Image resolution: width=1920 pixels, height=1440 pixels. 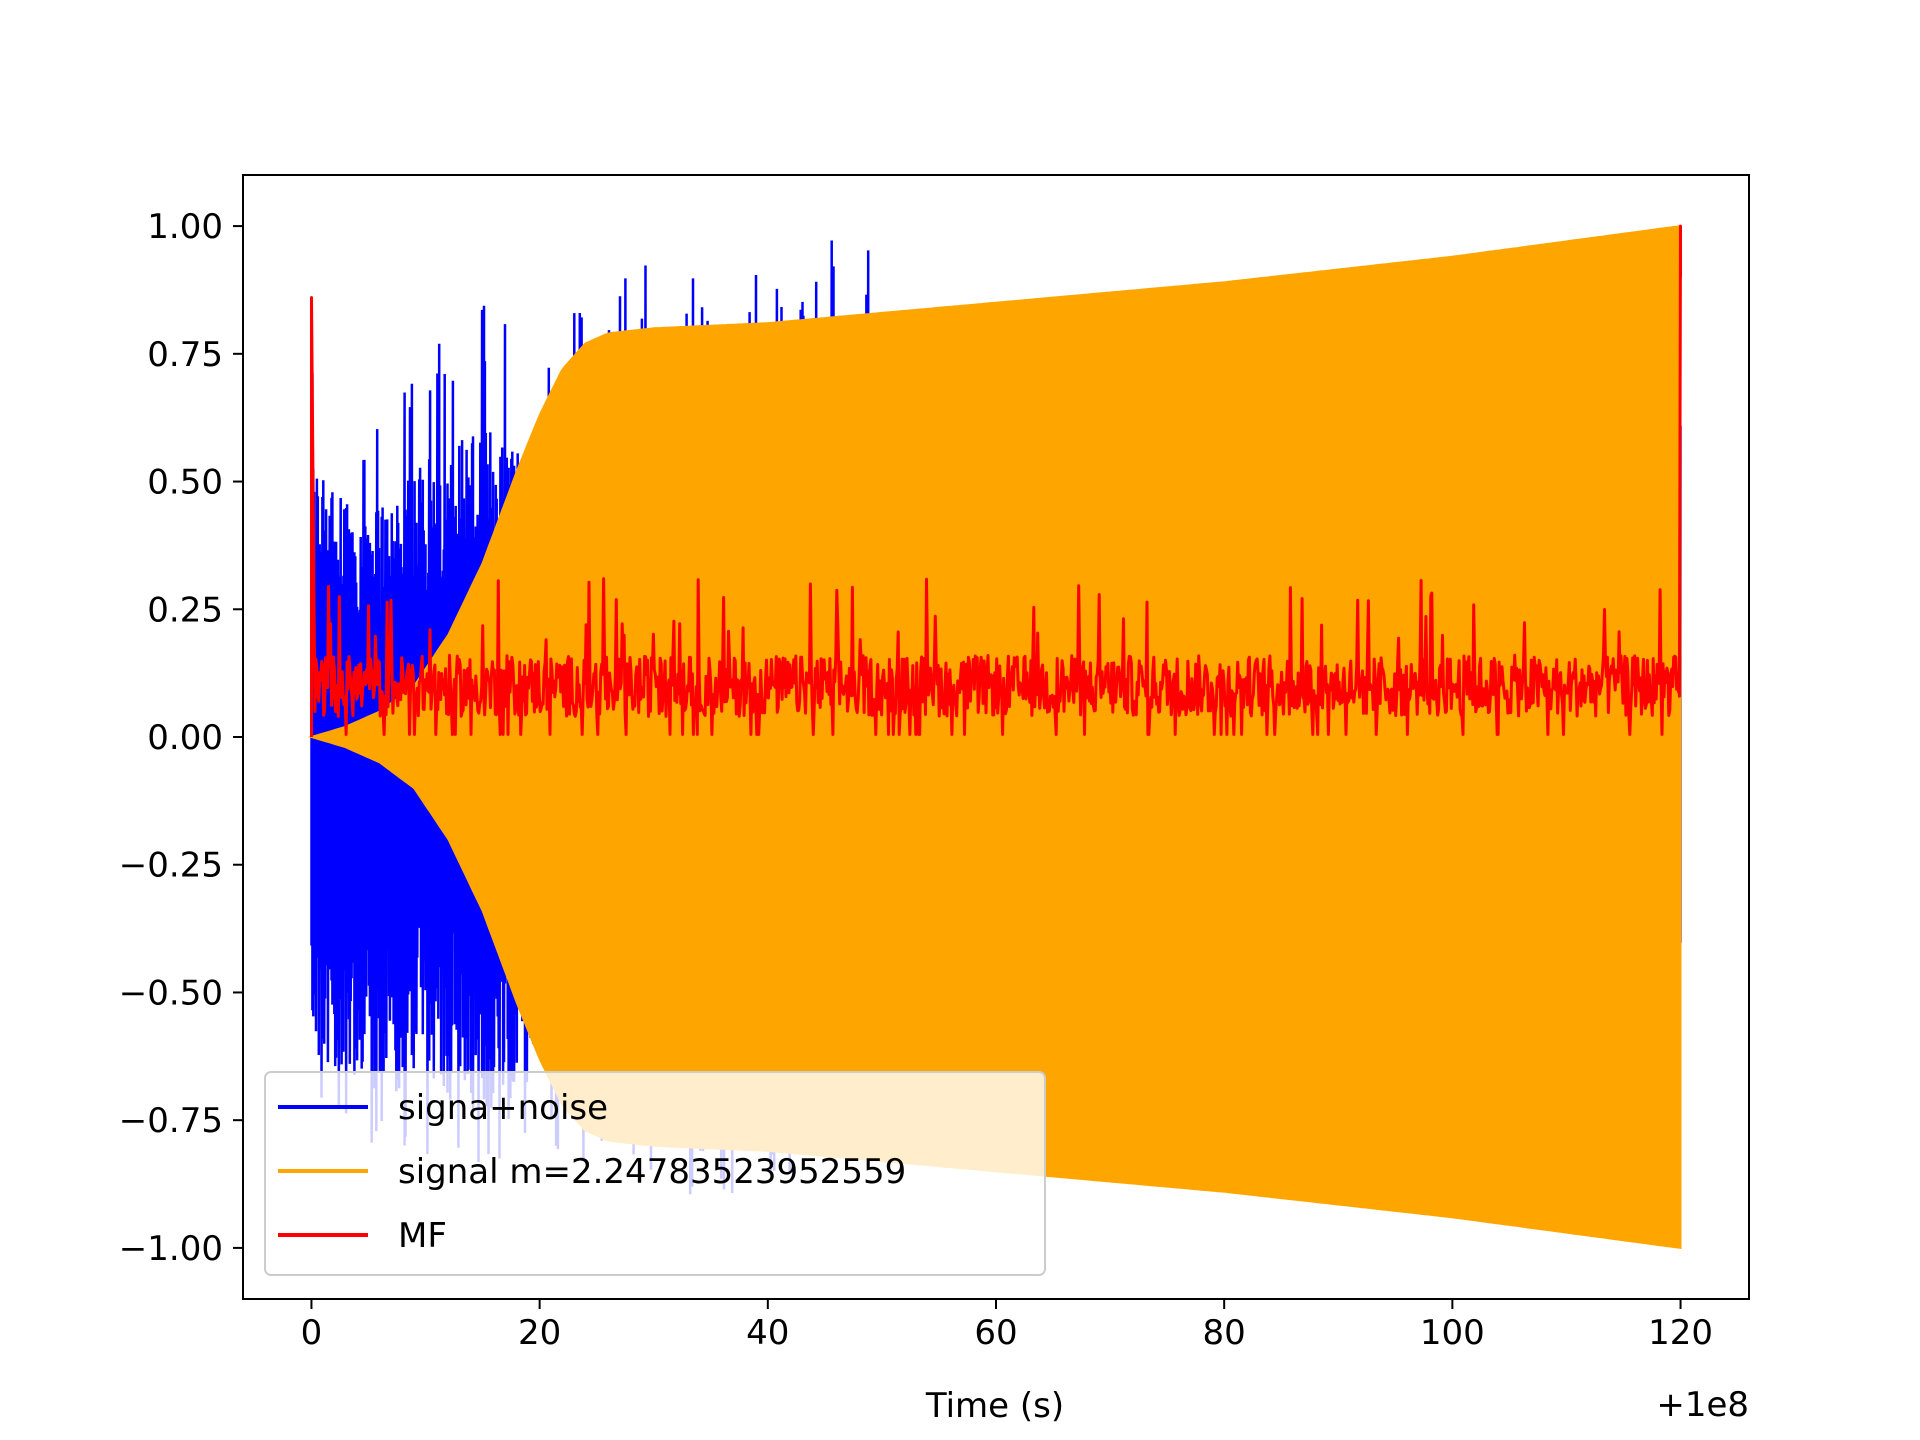 I want to click on y-tick-label: −0.25, so click(x=171, y=866).